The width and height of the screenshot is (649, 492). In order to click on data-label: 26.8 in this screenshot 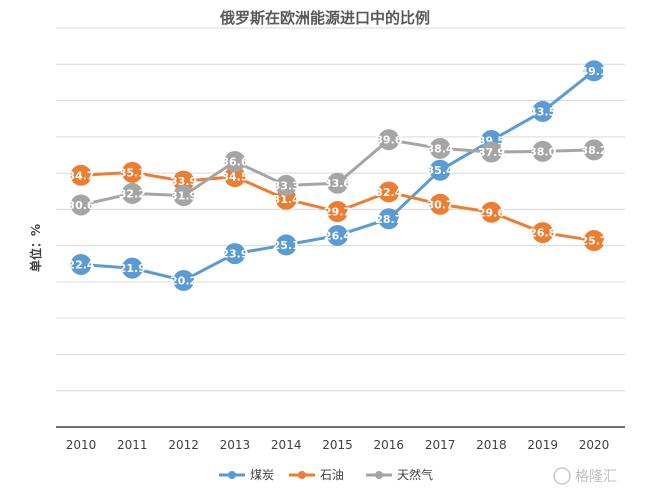, I will do `click(542, 233)`.